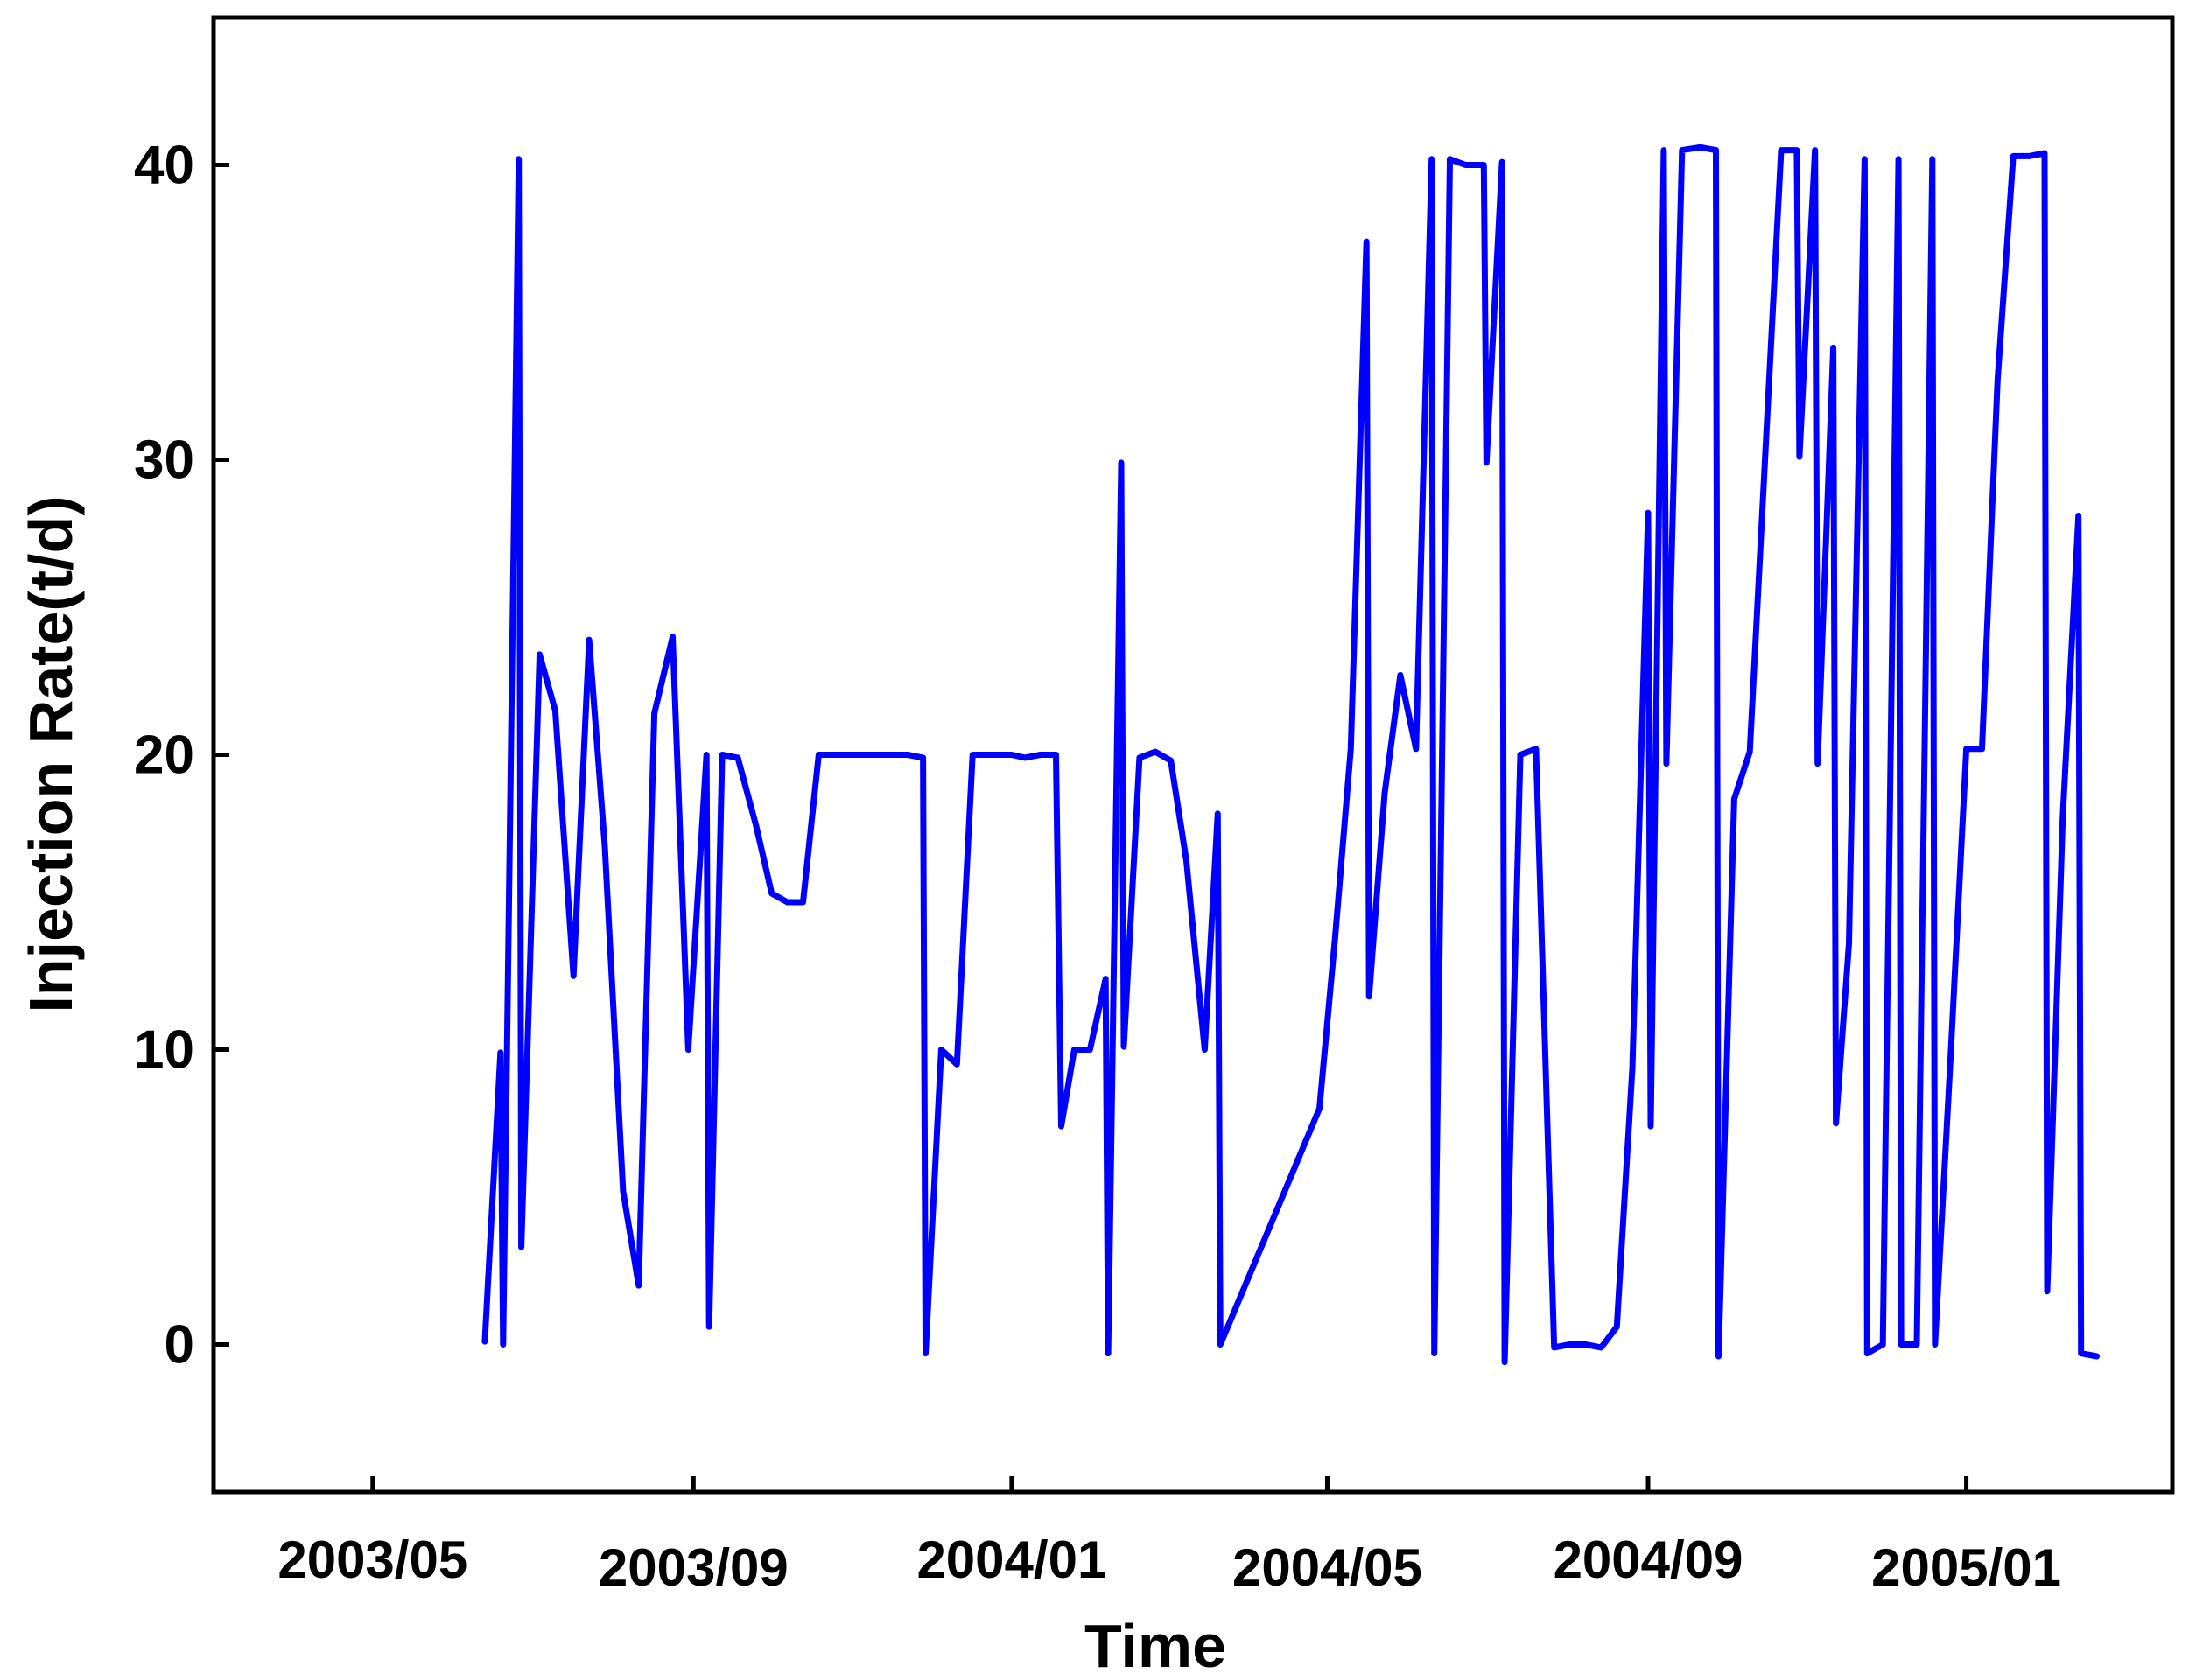  I want to click on x-tick-label: 2003/09, so click(694, 1567).